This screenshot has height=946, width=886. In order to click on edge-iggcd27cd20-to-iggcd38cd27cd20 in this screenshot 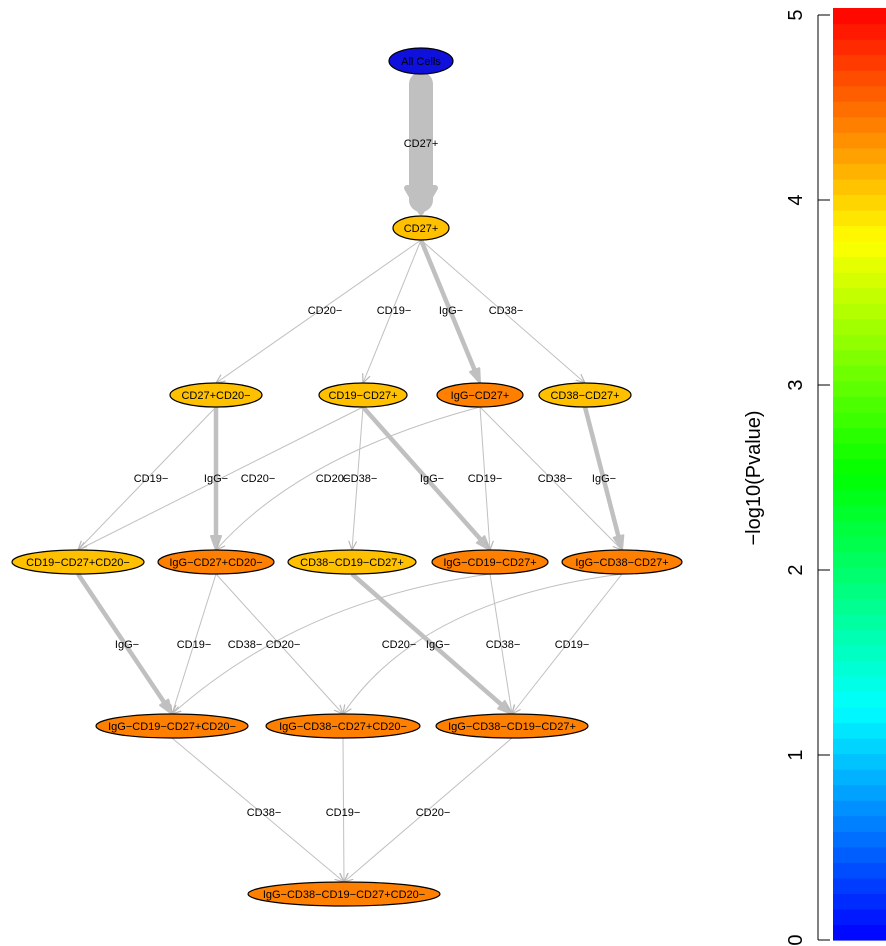, I will do `click(279, 643)`.